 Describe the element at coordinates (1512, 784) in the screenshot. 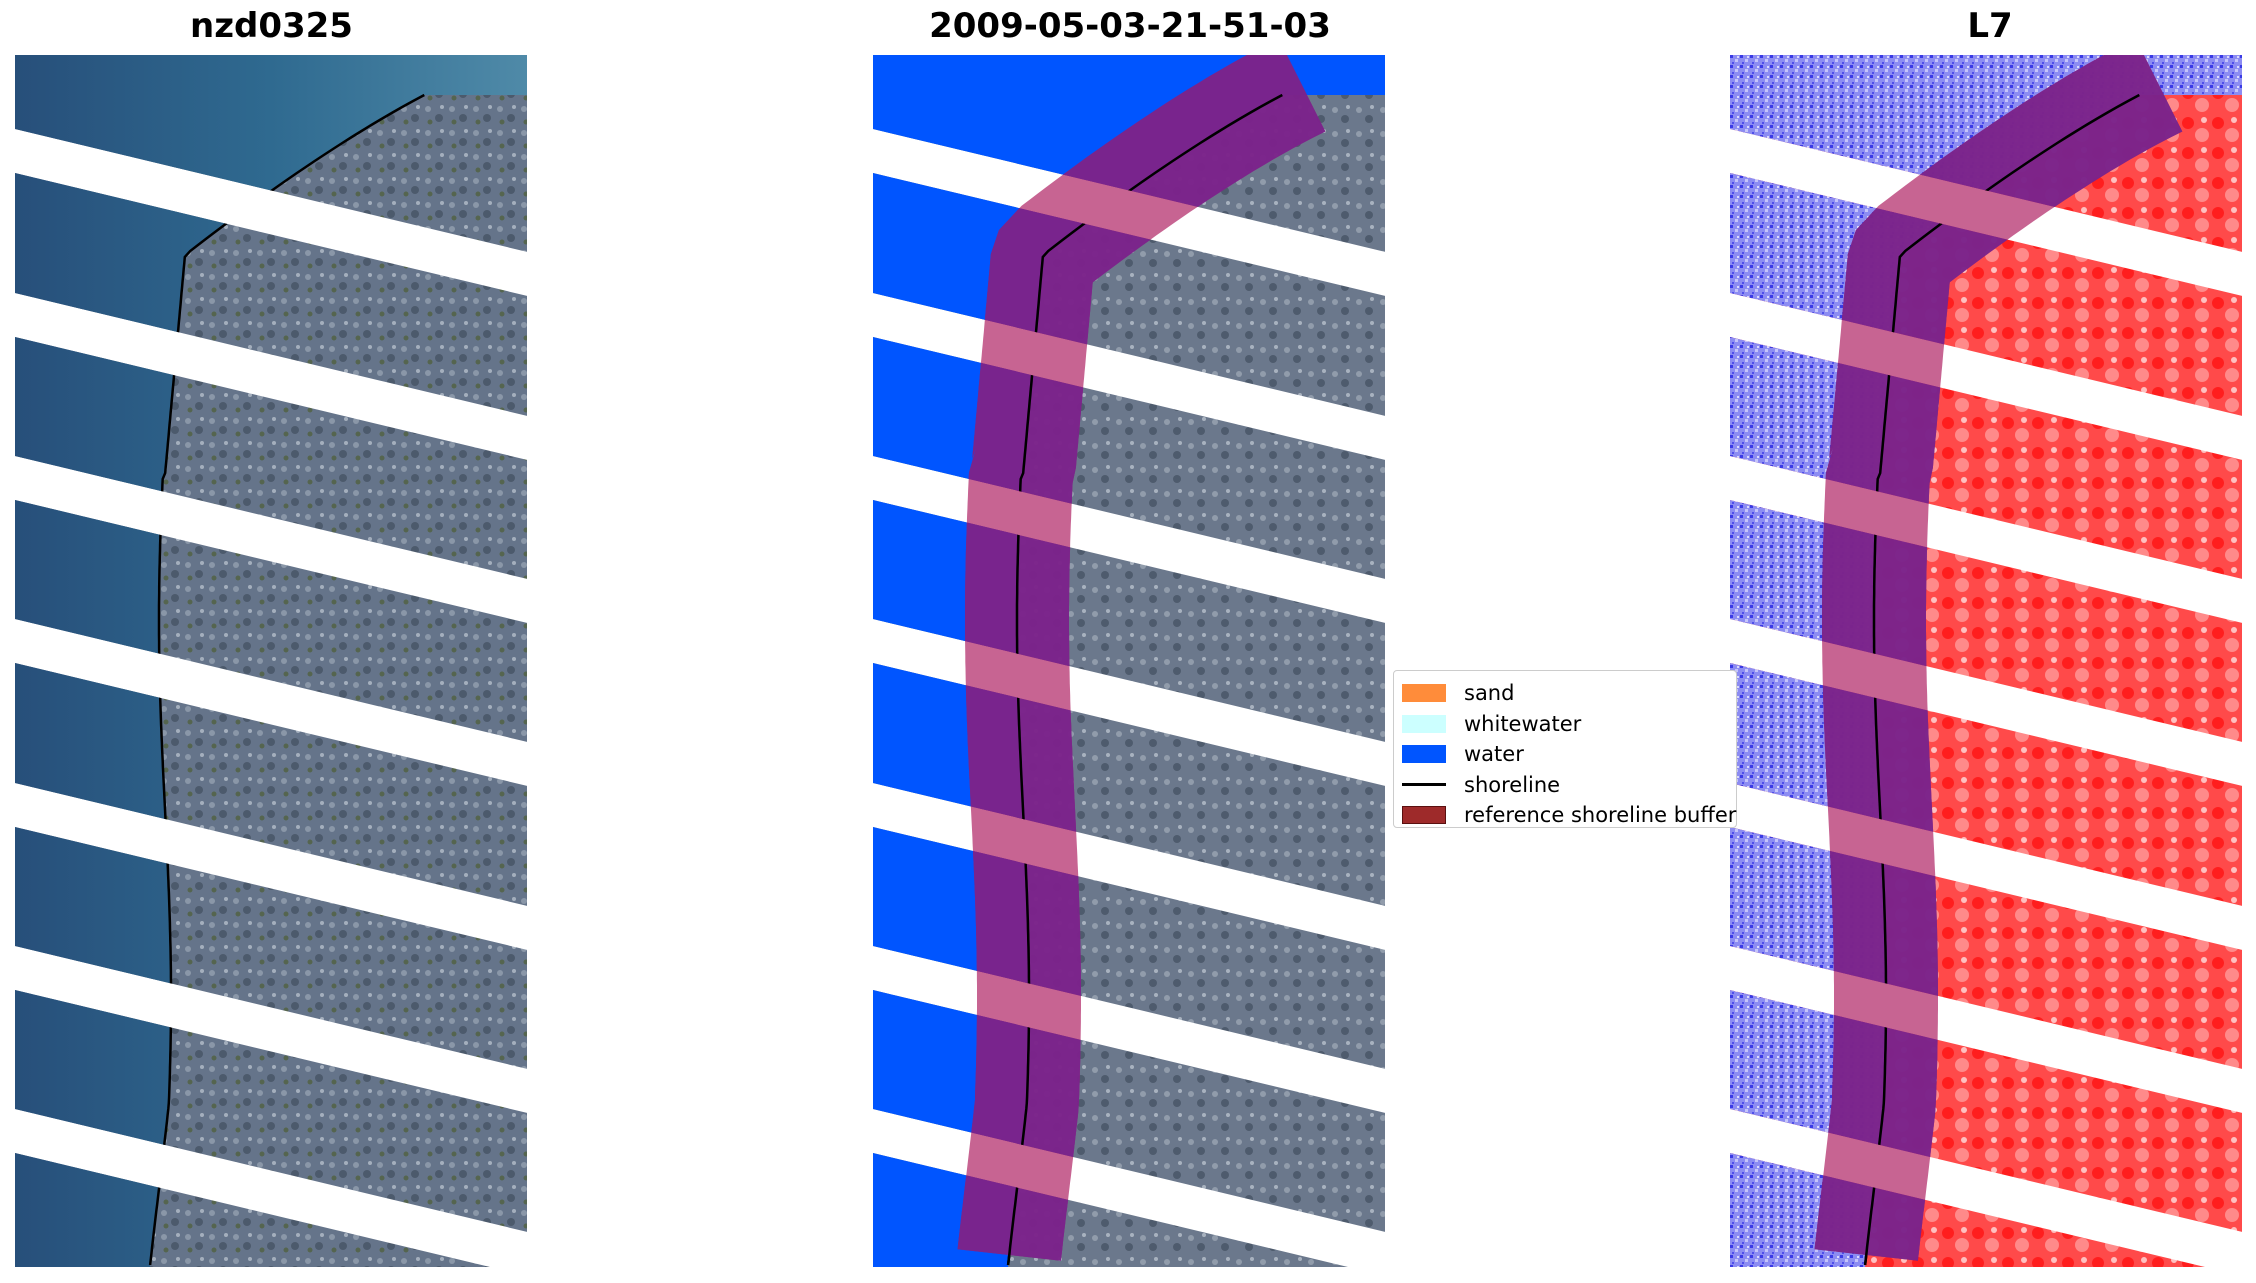

I see `legend-label: shoreline` at that location.